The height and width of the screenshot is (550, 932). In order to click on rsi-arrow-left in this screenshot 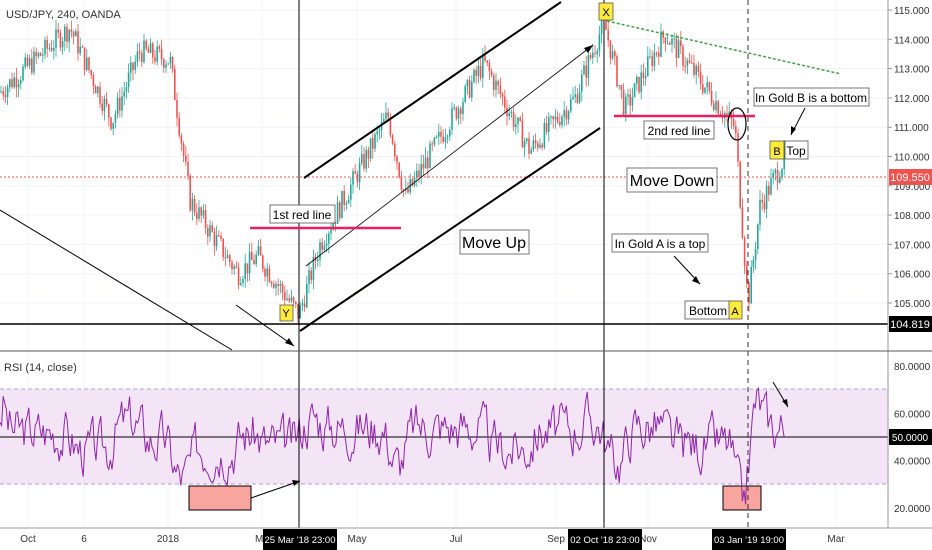, I will do `click(275, 489)`.